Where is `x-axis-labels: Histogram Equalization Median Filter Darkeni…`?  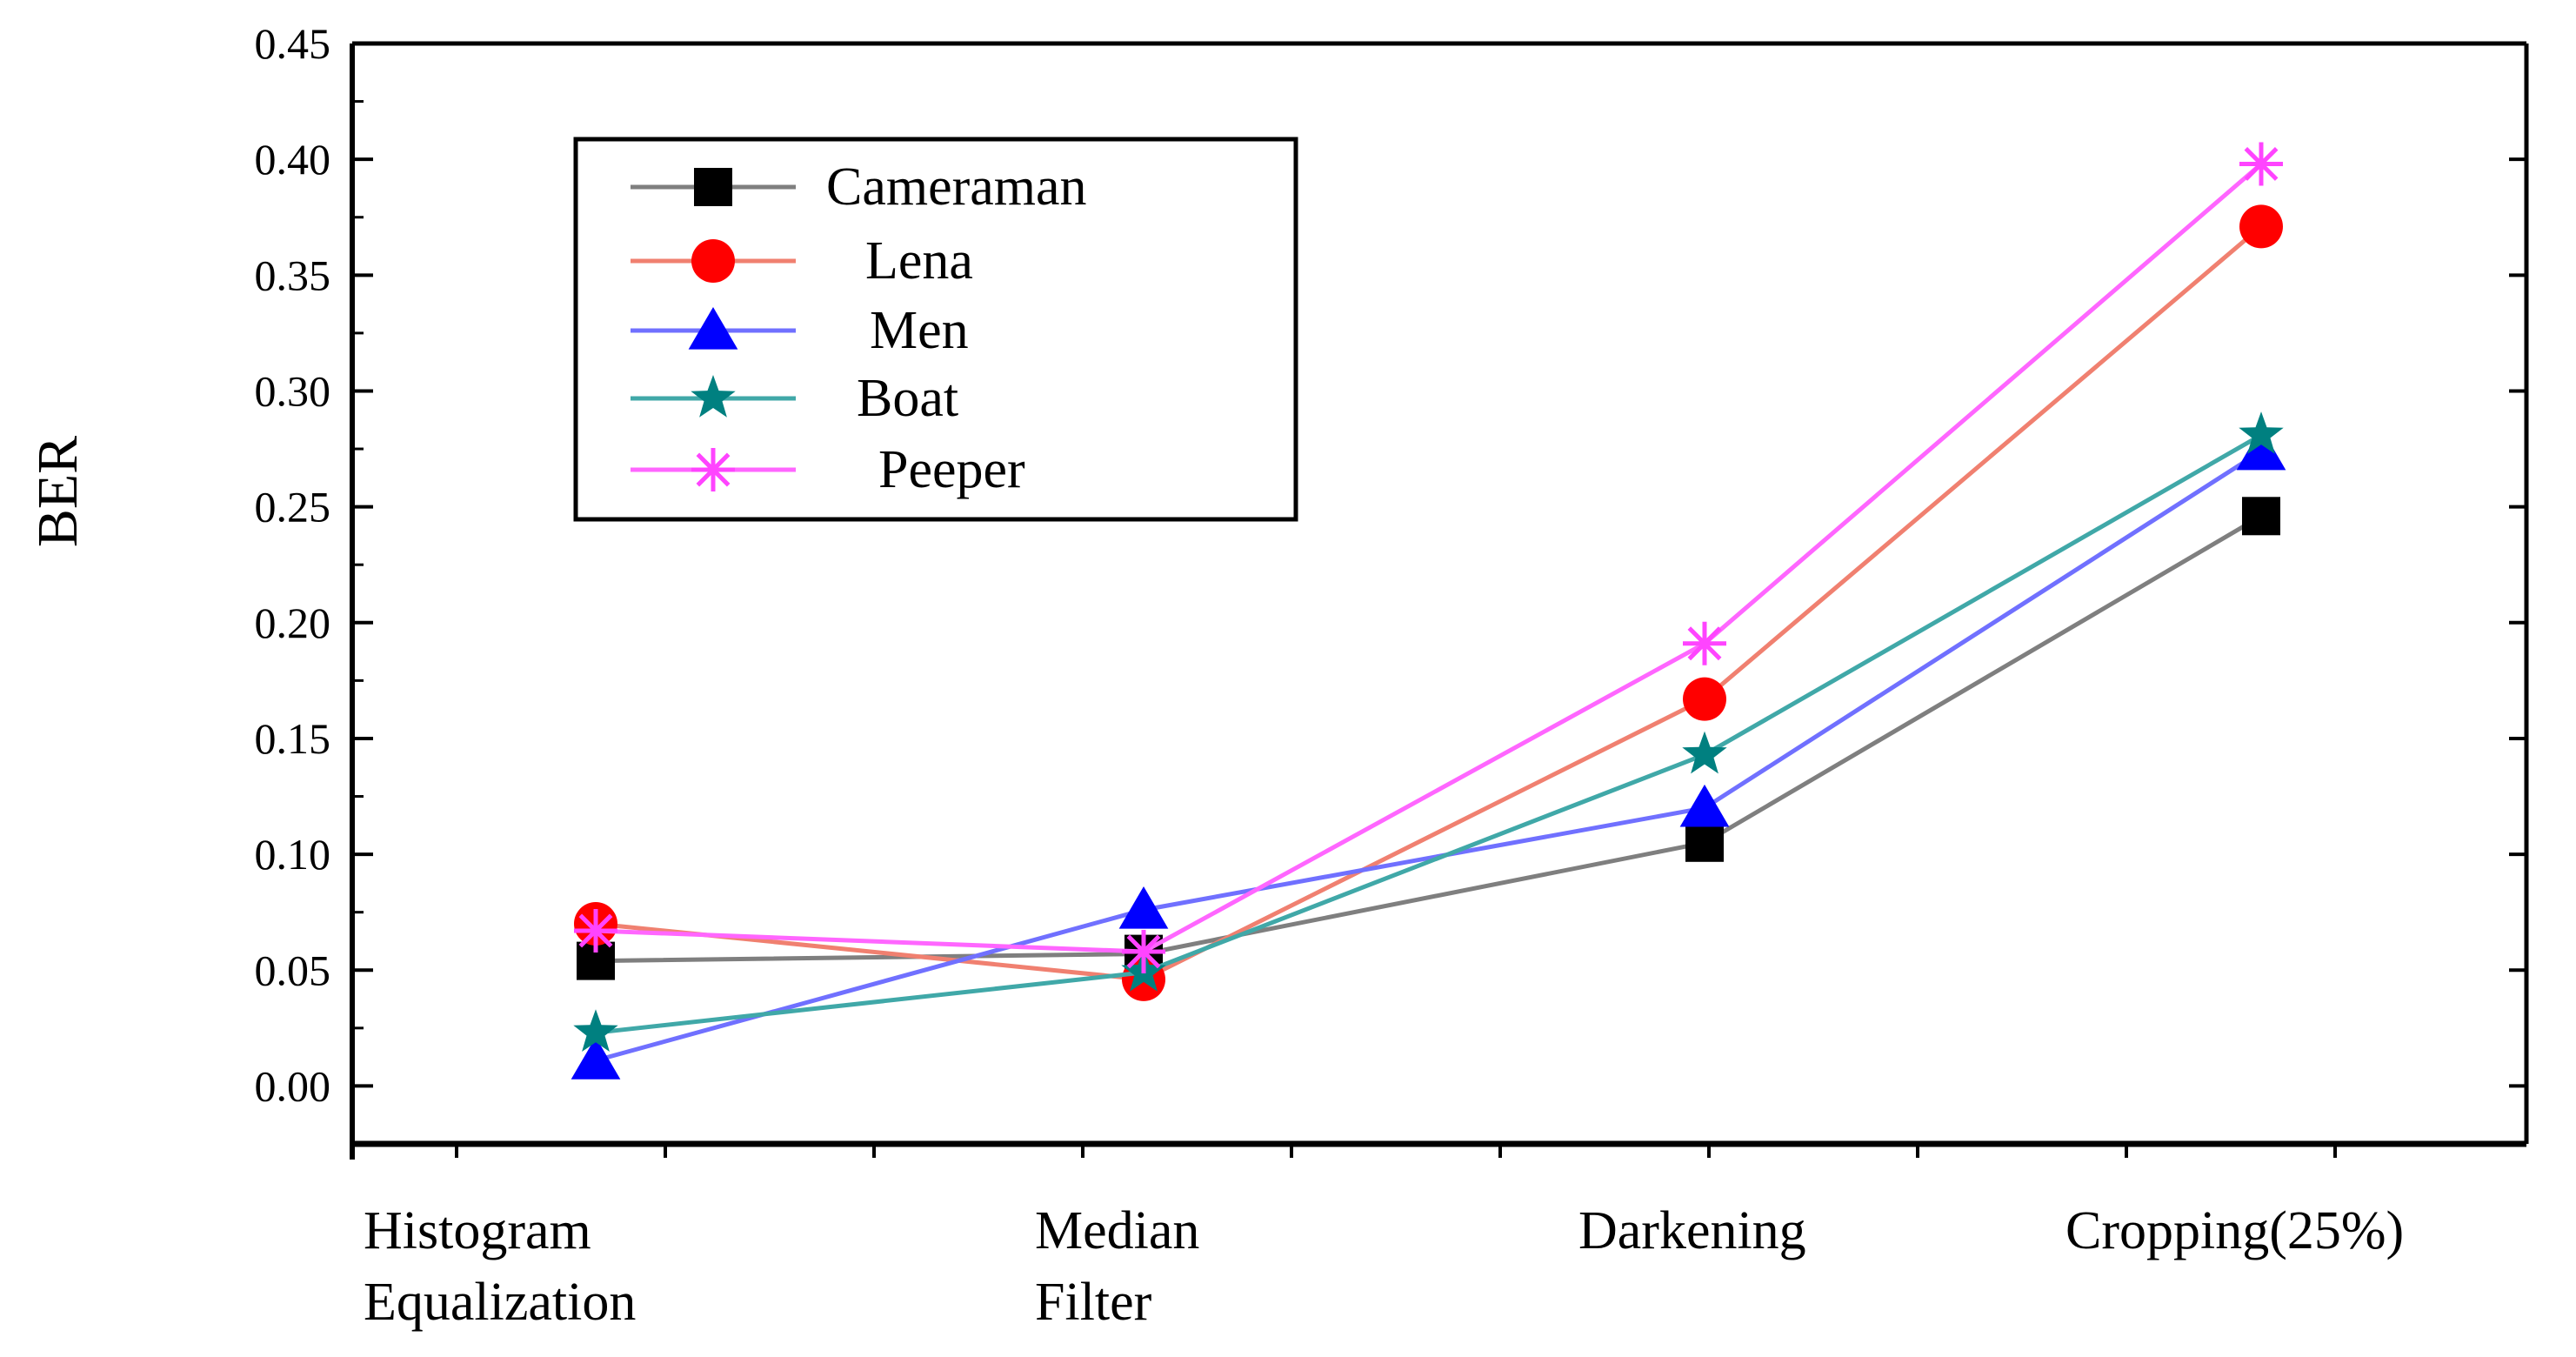 x-axis-labels: Histogram Equalization Median Filter Darkeni… is located at coordinates (1384, 1266).